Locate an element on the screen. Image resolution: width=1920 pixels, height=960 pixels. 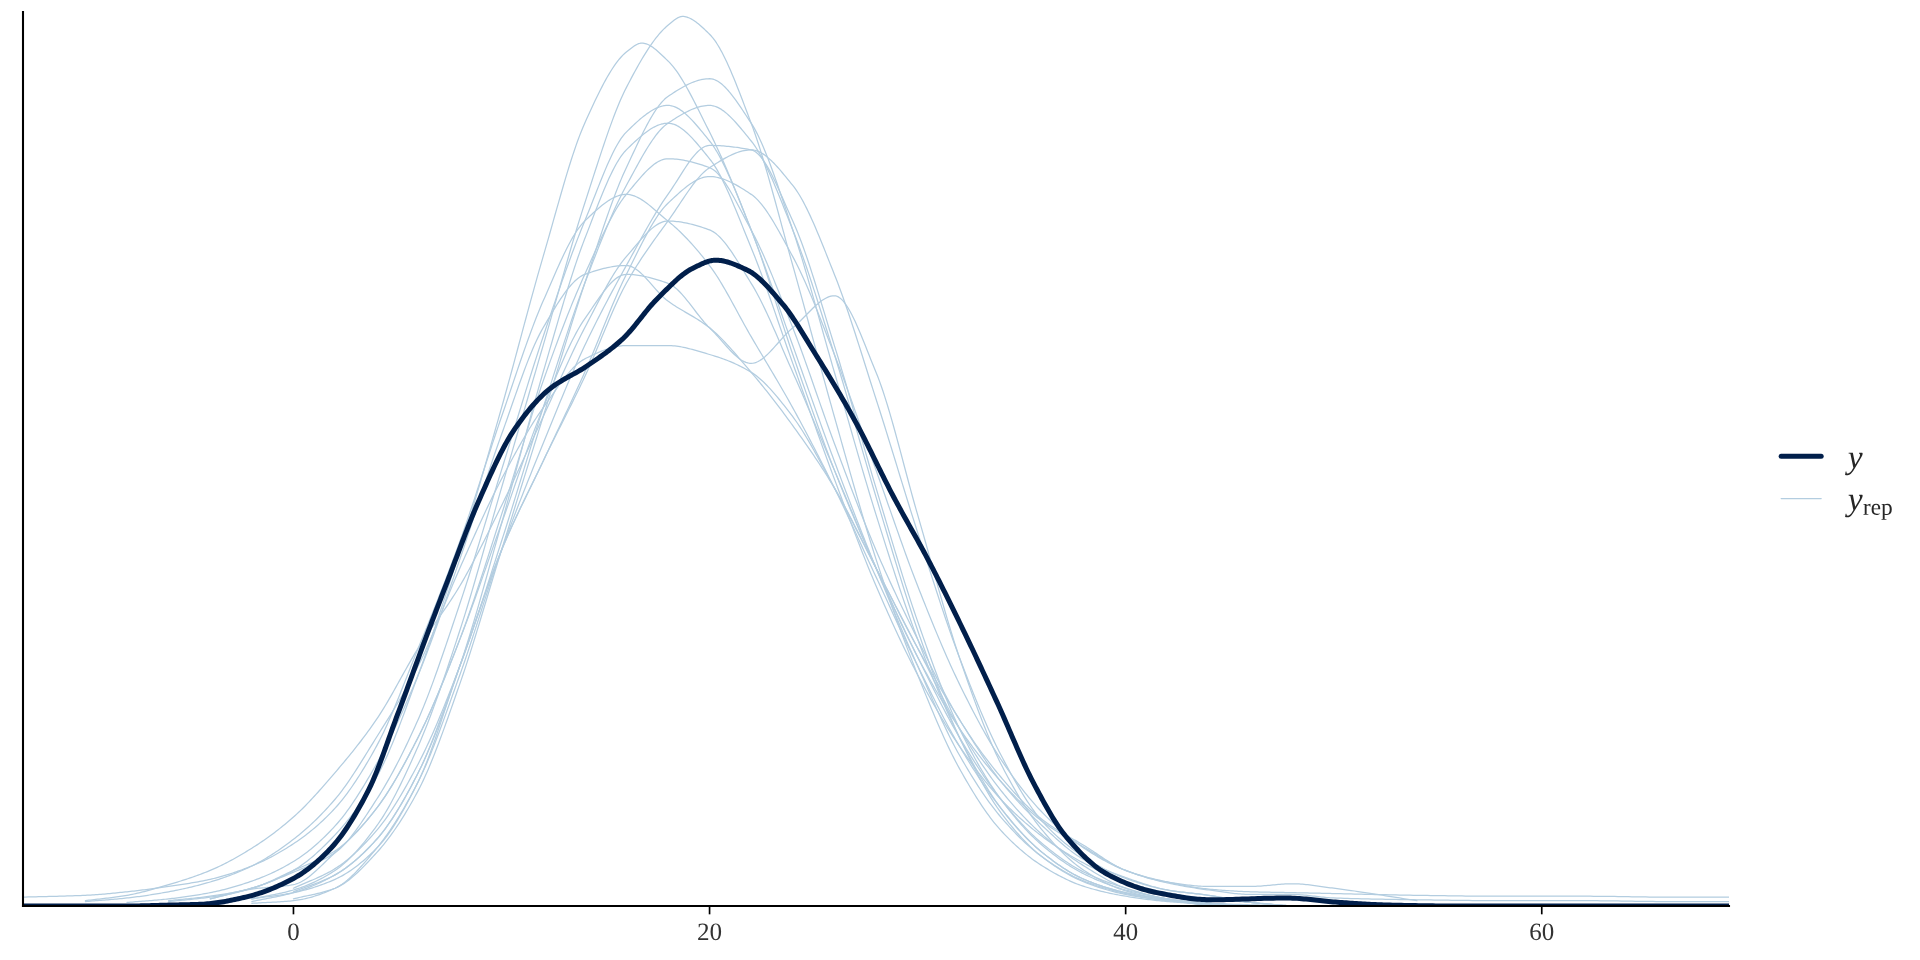
x-tick-label: 40 is located at coordinates (1125, 932).